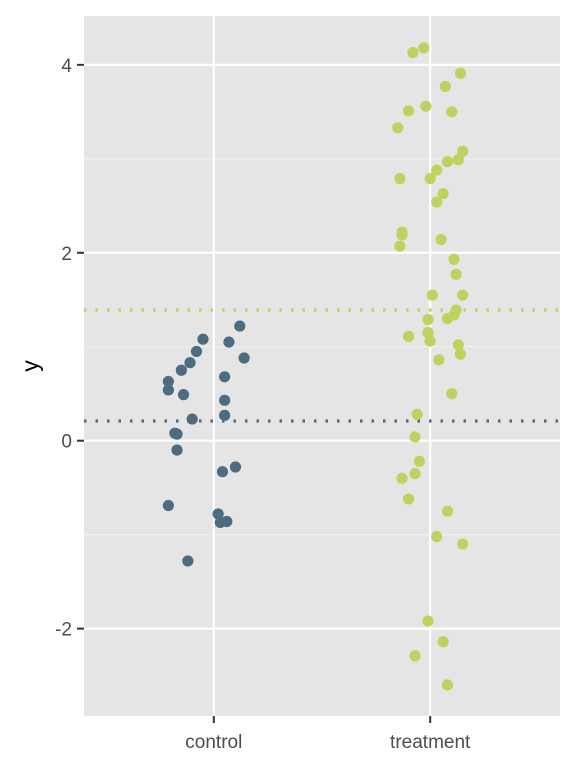 The image size is (576, 768). Describe the element at coordinates (430, 742) in the screenshot. I see `x-tick-label: treatment` at that location.